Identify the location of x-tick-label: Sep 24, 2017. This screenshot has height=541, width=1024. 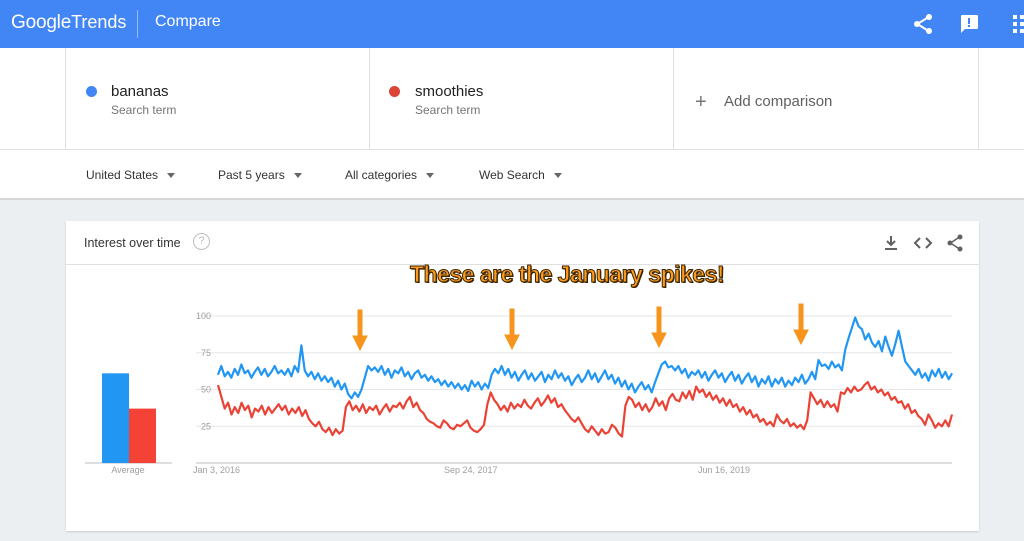
(471, 470).